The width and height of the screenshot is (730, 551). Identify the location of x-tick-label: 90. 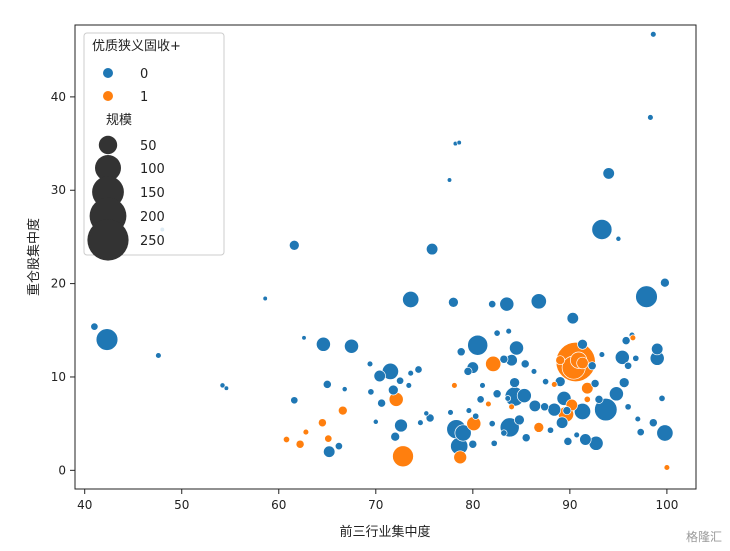
(569, 505).